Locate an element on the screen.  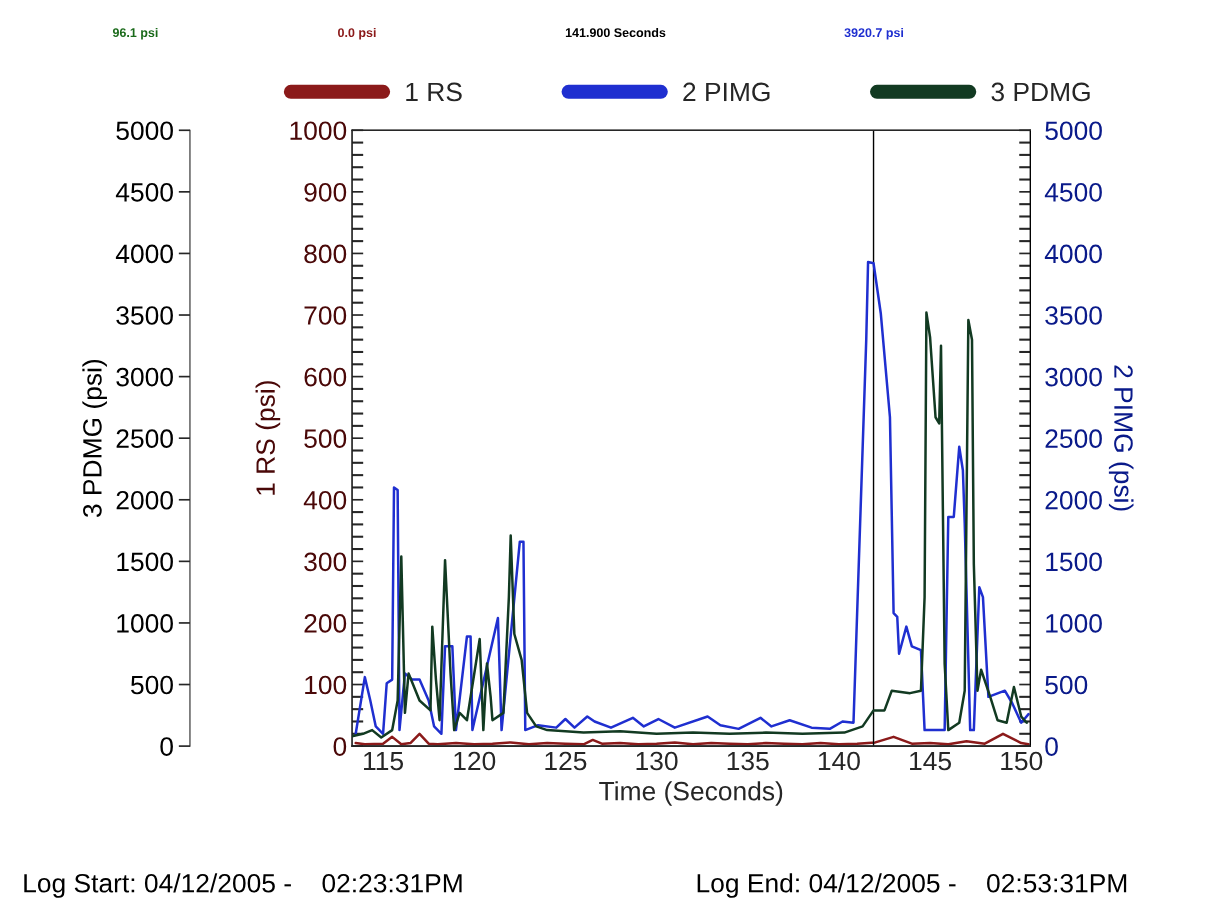
y2-tick-label: 2500 is located at coordinates (1073, 439).